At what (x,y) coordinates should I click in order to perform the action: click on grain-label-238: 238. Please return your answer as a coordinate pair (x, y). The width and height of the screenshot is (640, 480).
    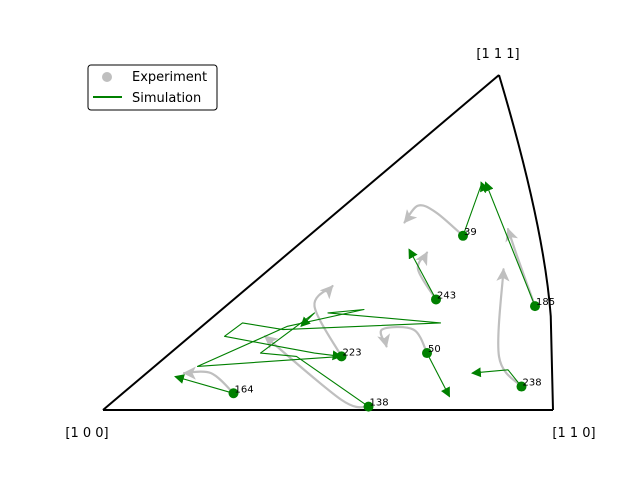
    Looking at the image, I should click on (532, 383).